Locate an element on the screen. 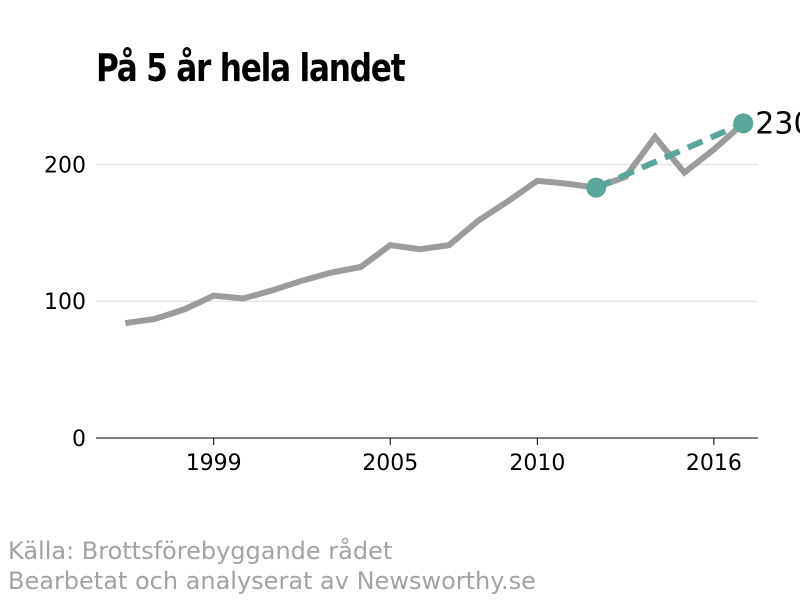 The height and width of the screenshot is (600, 800). x-tick-label: 2005 is located at coordinates (390, 463).